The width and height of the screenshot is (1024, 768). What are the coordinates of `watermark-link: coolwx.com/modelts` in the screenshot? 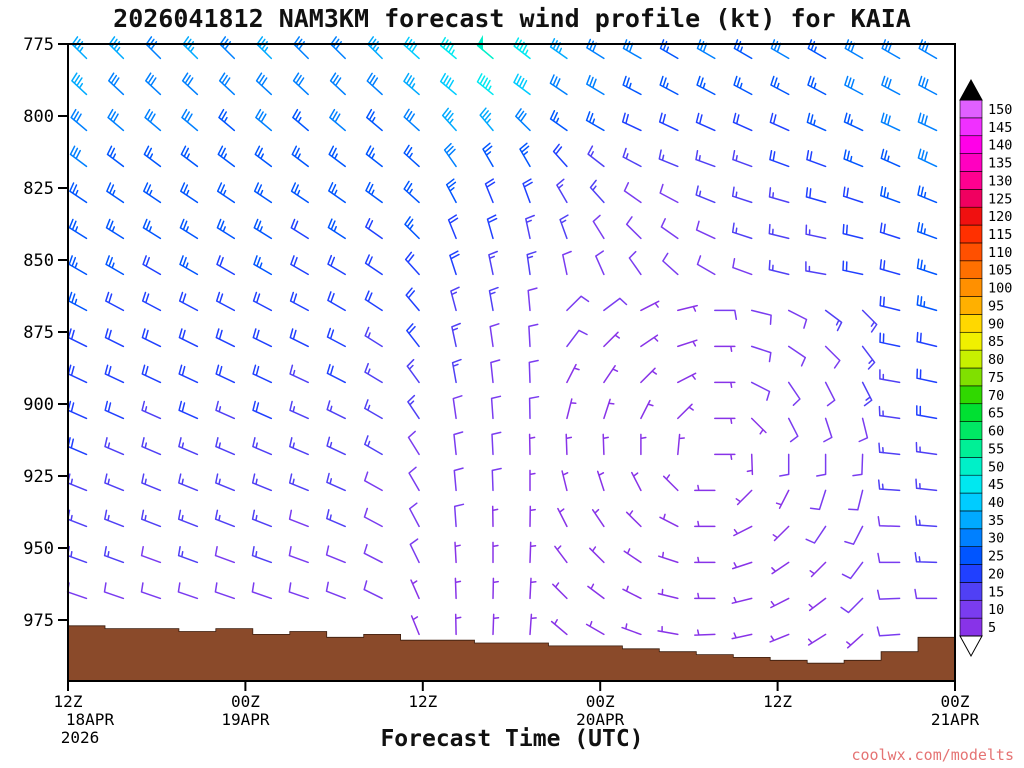 It's located at (932, 755).